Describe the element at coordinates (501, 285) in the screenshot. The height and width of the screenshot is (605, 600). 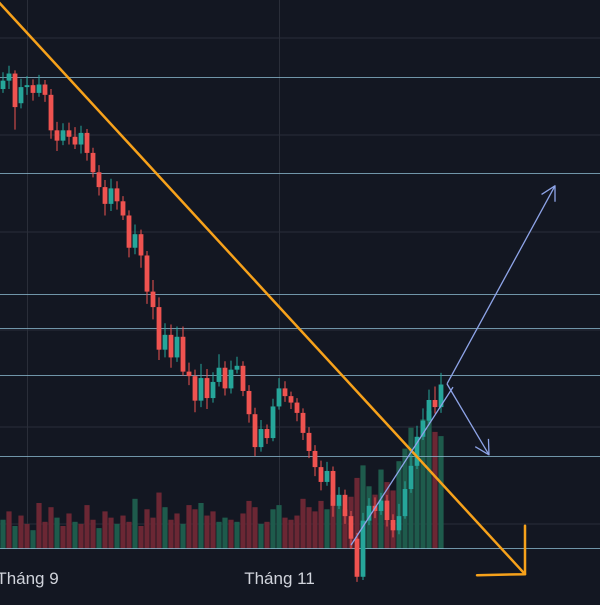
I see `arrow-shaft` at that location.